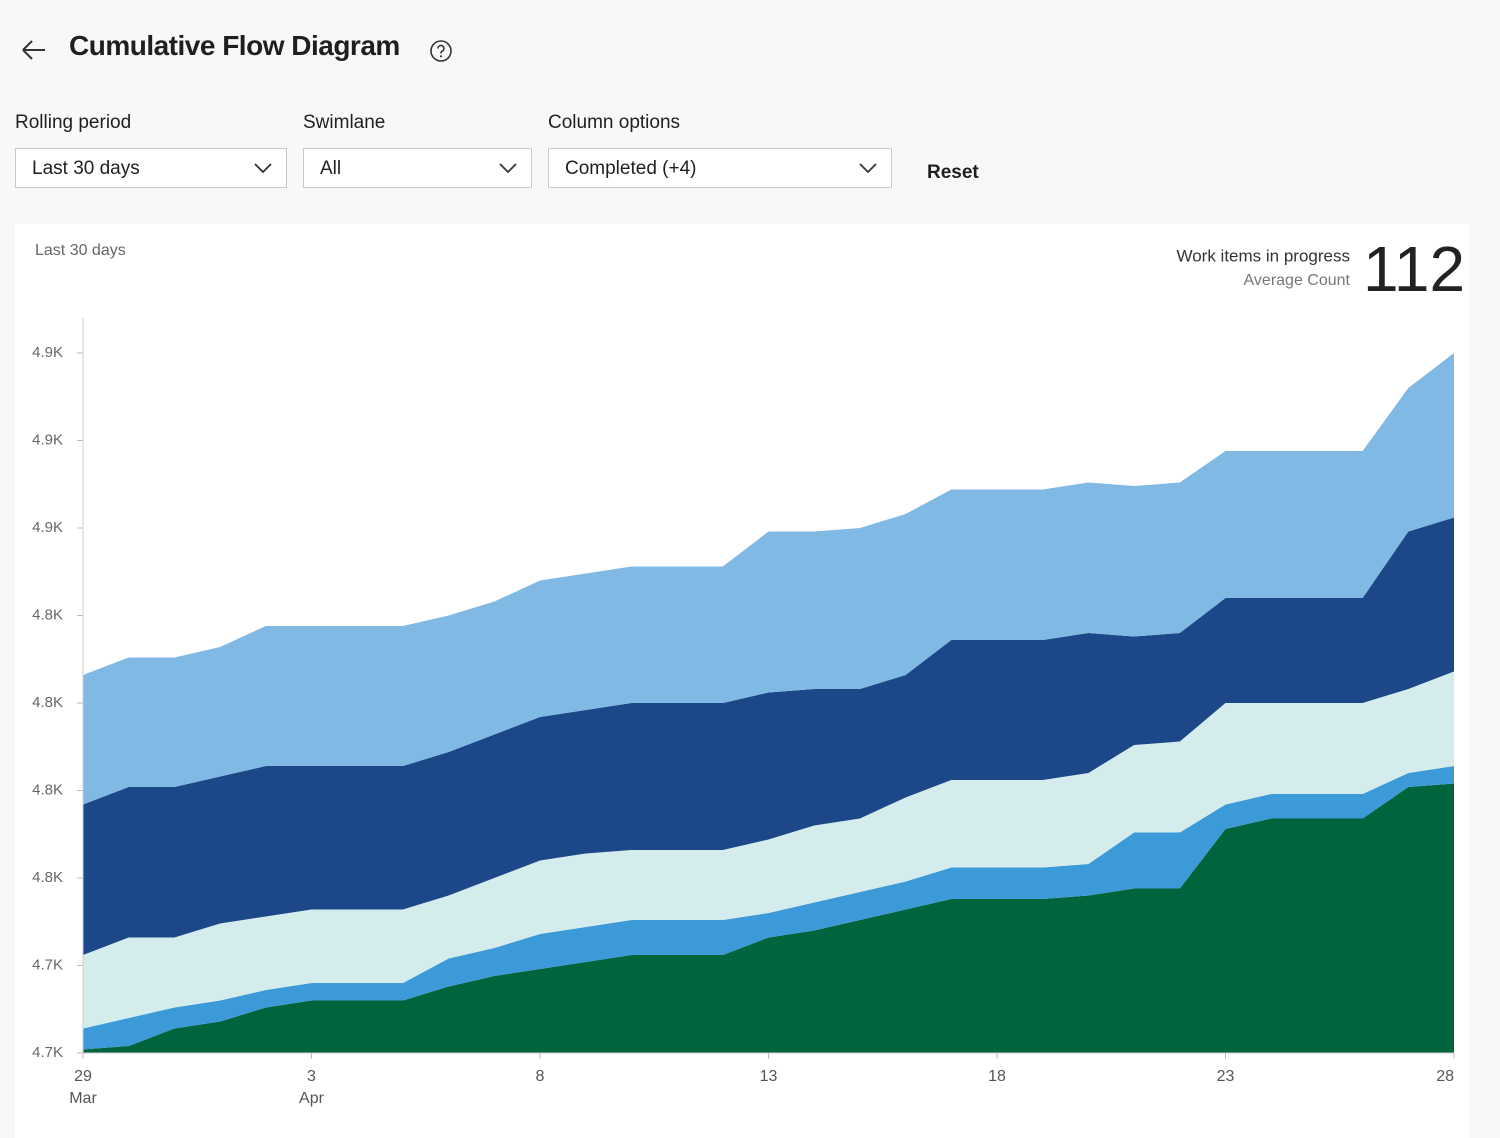 The width and height of the screenshot is (1500, 1138). I want to click on control-label: Rolling period, so click(73, 122).